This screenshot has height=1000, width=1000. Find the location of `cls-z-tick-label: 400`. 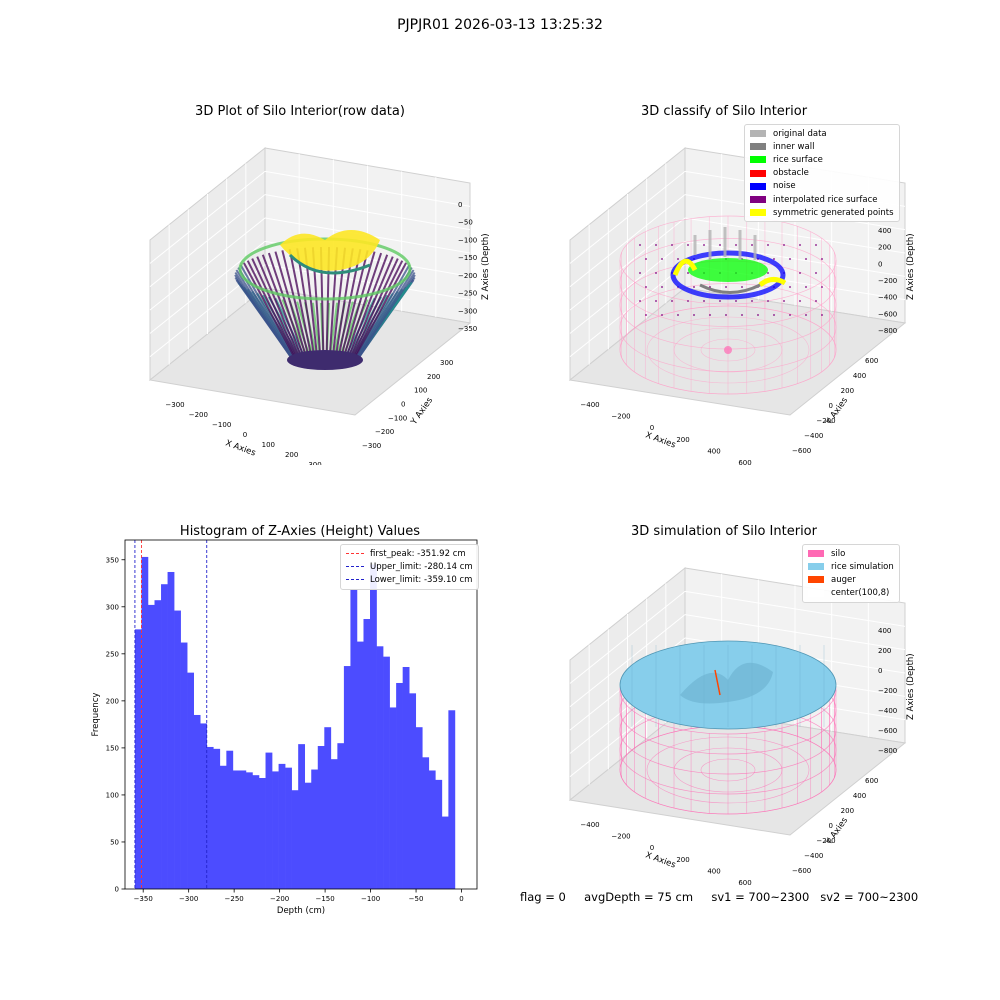

cls-z-tick-label: 400 is located at coordinates (884, 231).